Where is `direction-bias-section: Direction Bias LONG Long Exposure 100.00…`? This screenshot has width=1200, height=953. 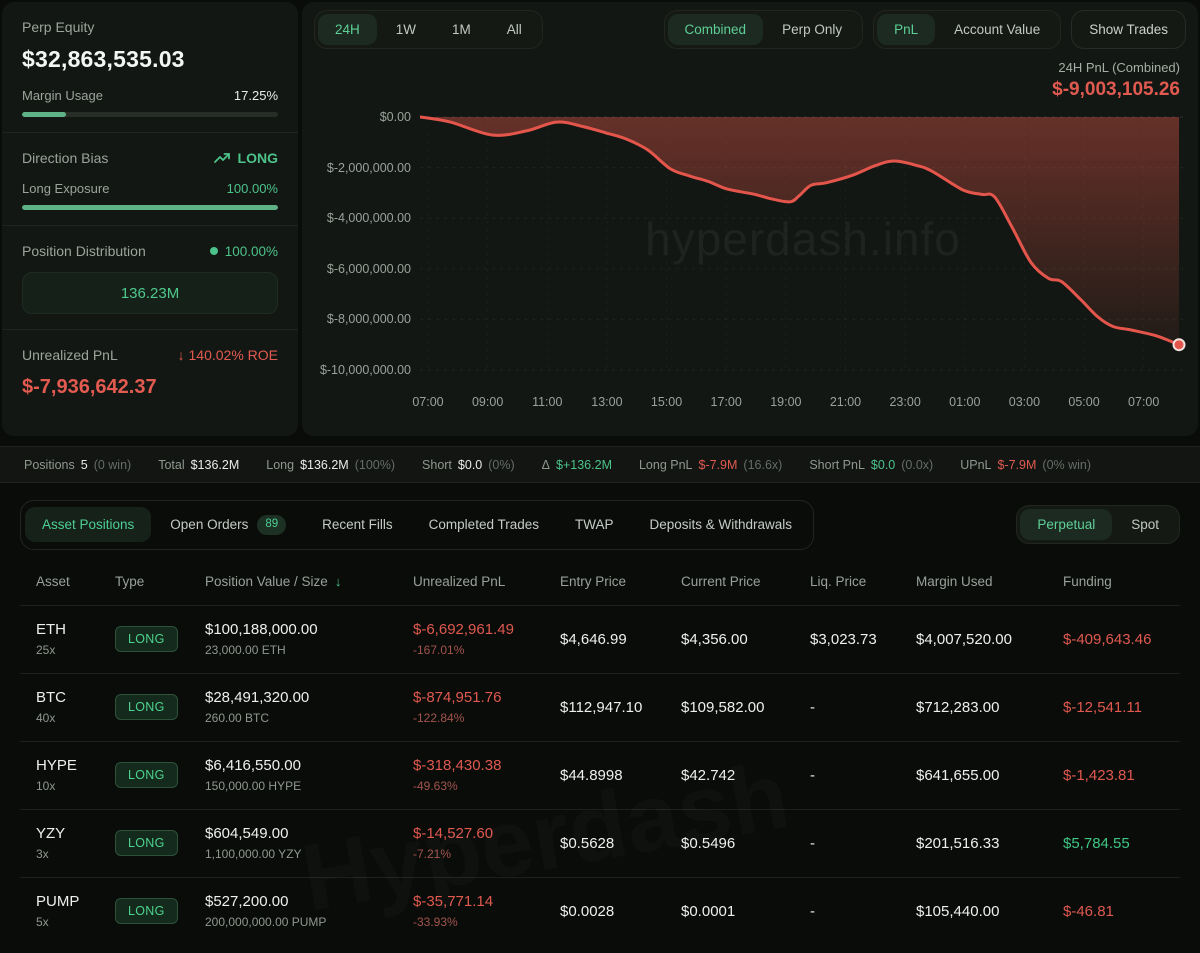 direction-bias-section: Direction Bias LONG Long Exposure 100.00… is located at coordinates (150, 179).